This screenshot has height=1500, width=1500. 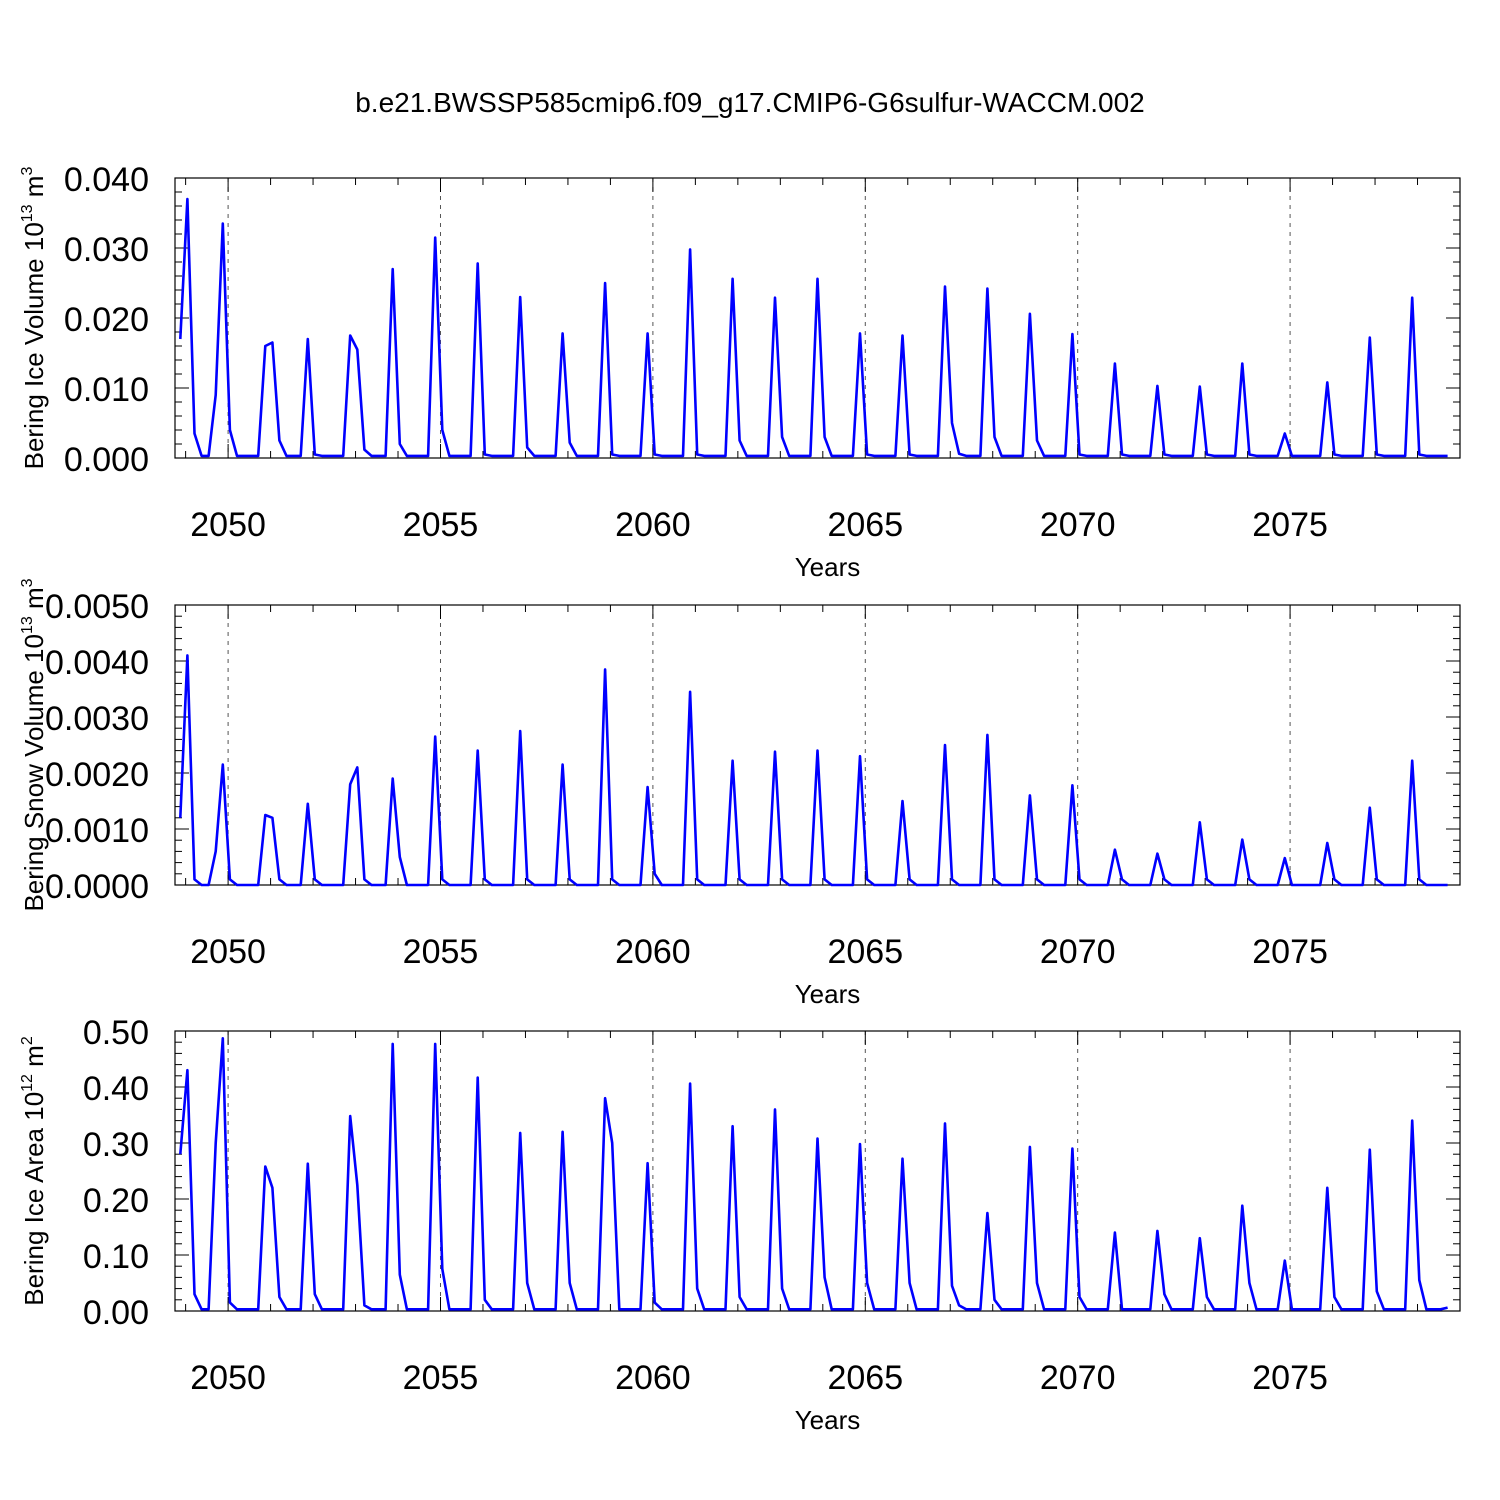 What do you see at coordinates (813, 327) in the screenshot?
I see `data-line-ice-volume` at bounding box center [813, 327].